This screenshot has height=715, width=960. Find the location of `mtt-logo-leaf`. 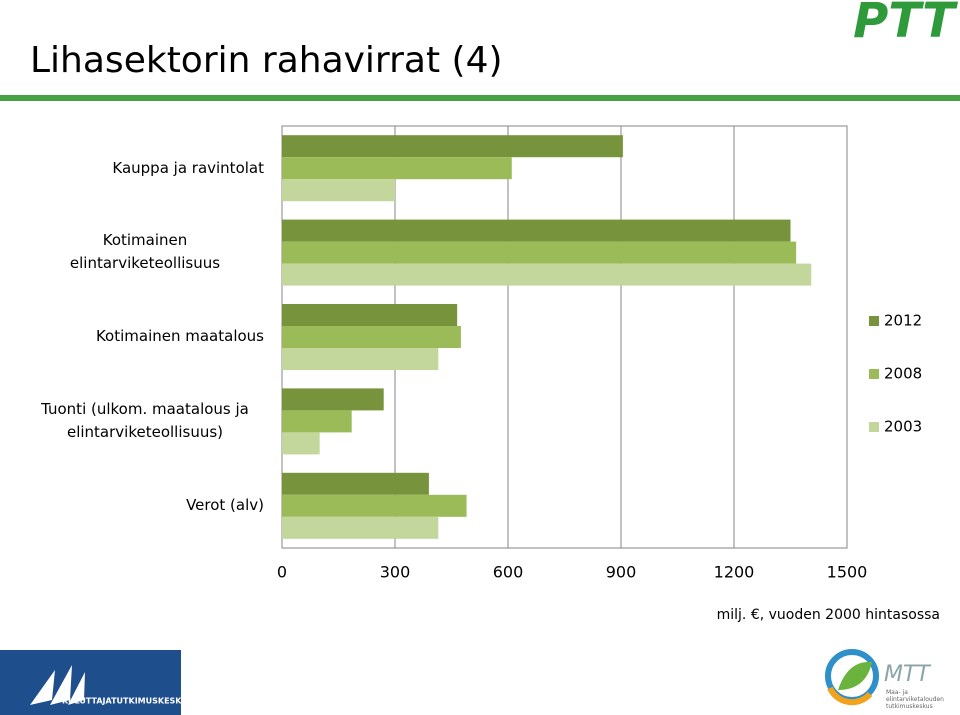

mtt-logo-leaf is located at coordinates (855, 675).